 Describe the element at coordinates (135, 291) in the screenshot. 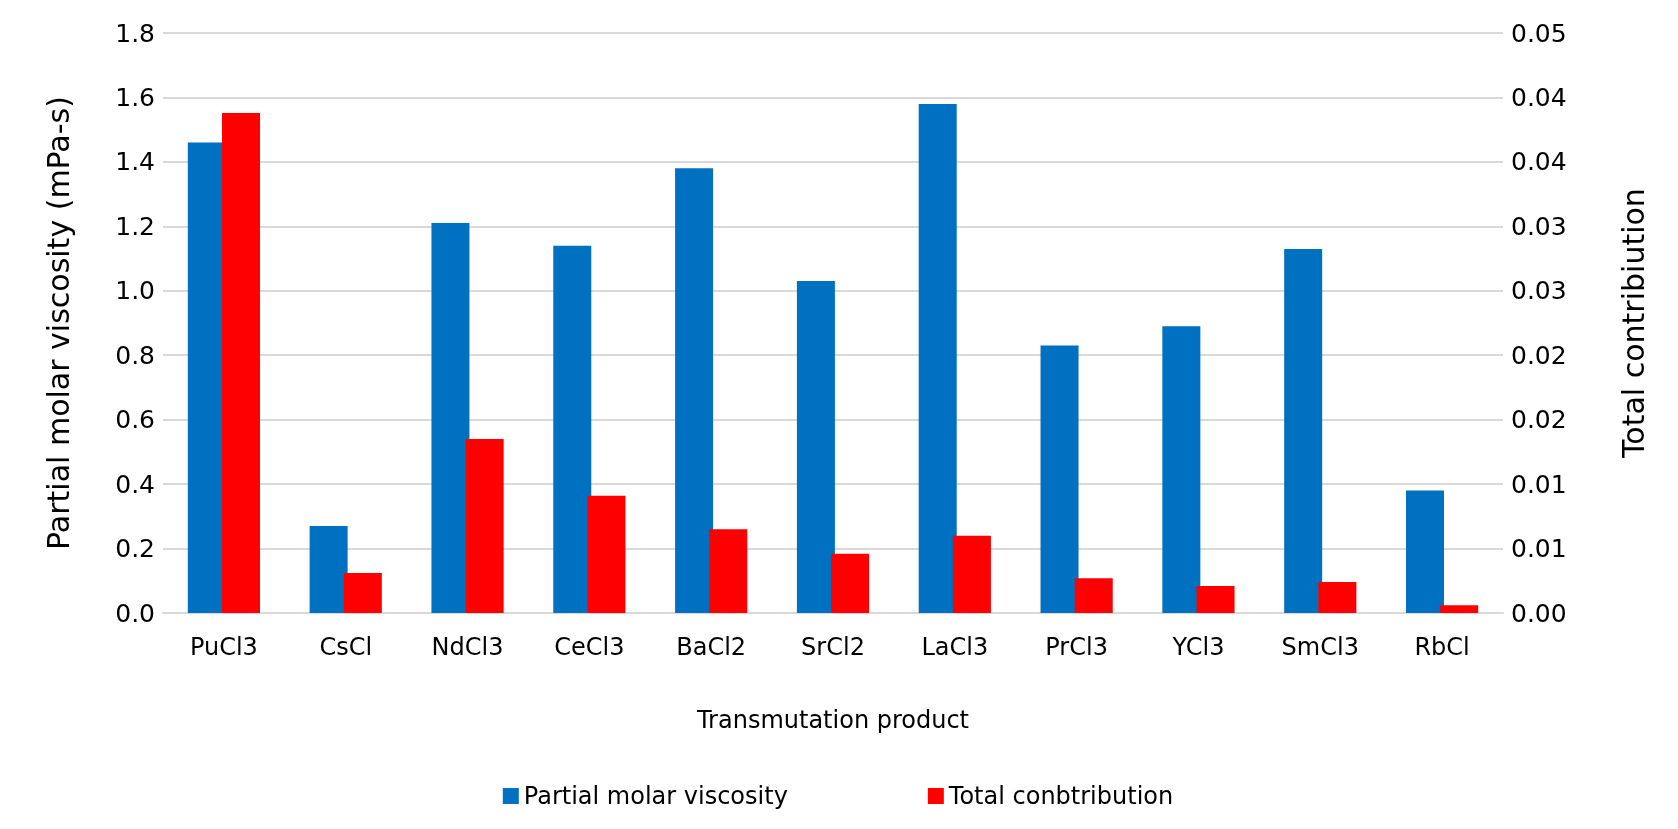

I see `y-tick-label: 1.0` at that location.